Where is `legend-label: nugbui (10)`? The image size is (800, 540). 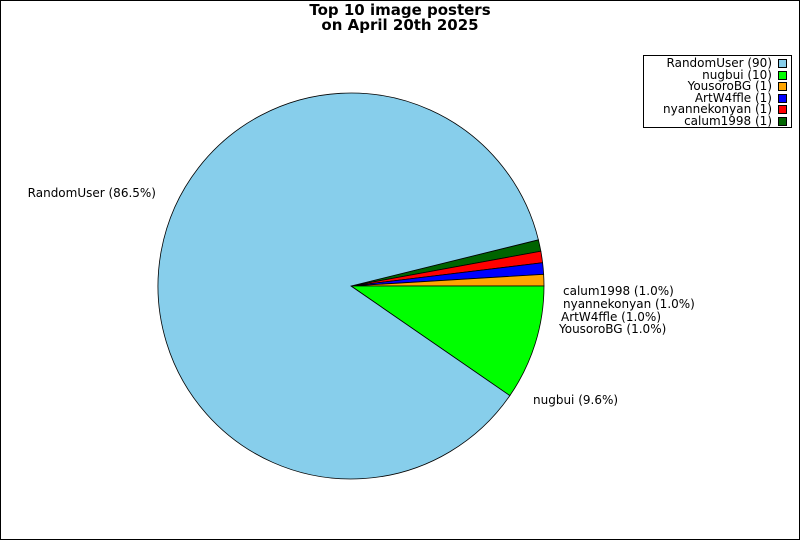 legend-label: nugbui (10) is located at coordinates (737, 74).